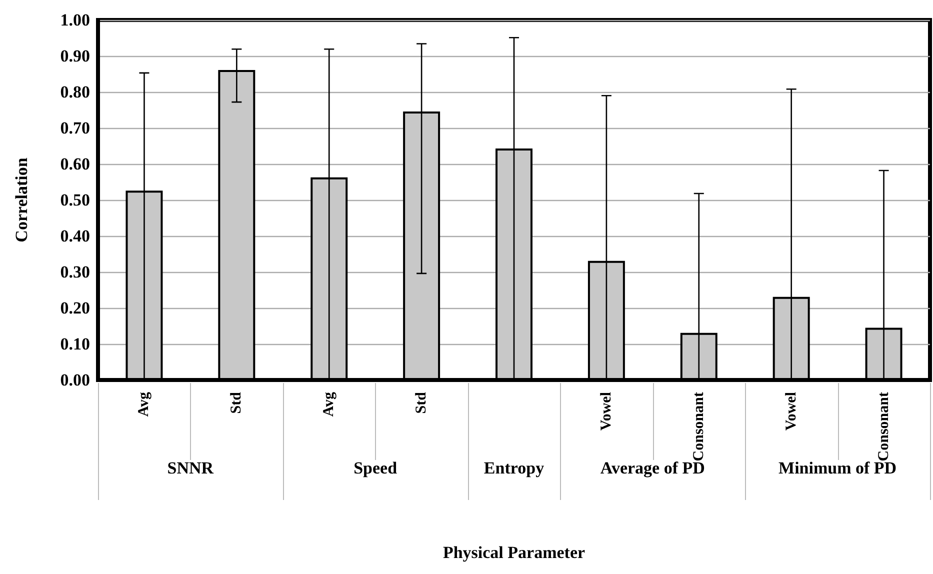  I want to click on text: Speed, so click(376, 468).